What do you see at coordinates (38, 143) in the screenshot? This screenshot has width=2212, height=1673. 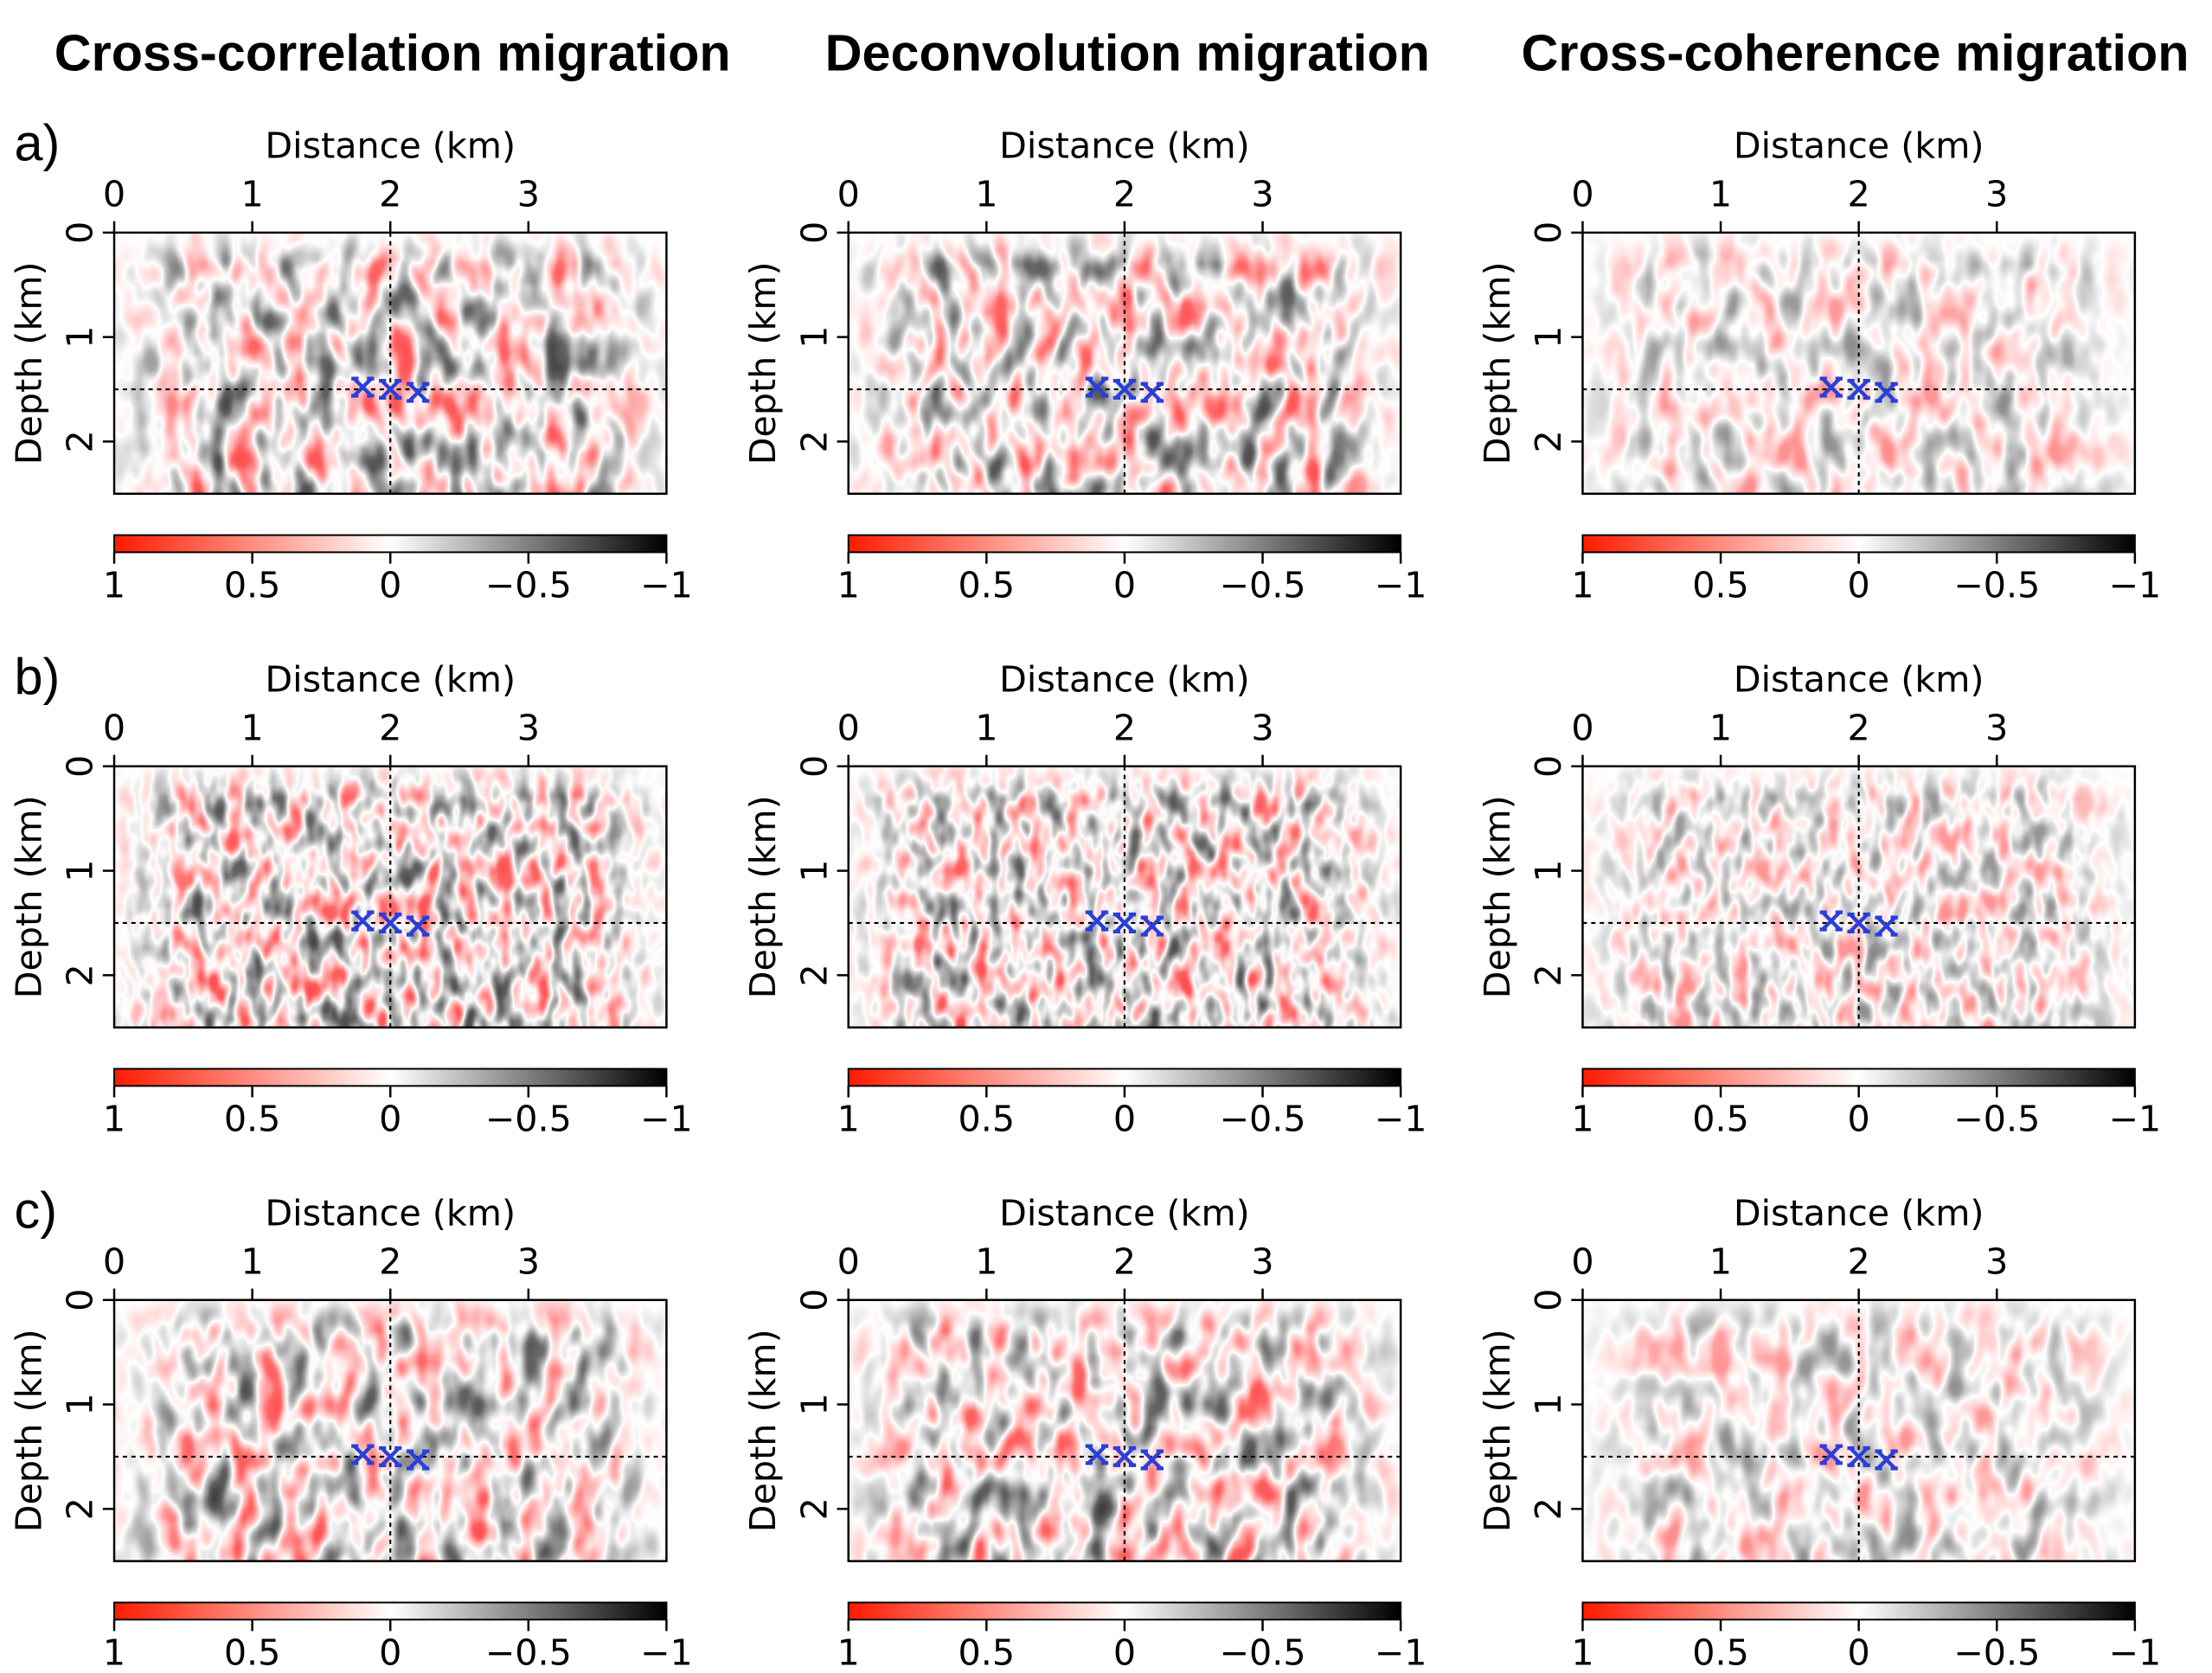 I see `row-label: a)` at bounding box center [38, 143].